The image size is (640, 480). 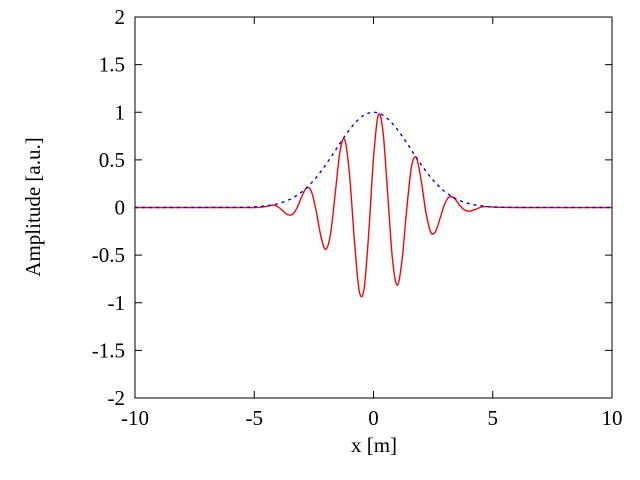 What do you see at coordinates (33, 206) in the screenshot?
I see `y-axis-label: Amplitude [a.u.]` at bounding box center [33, 206].